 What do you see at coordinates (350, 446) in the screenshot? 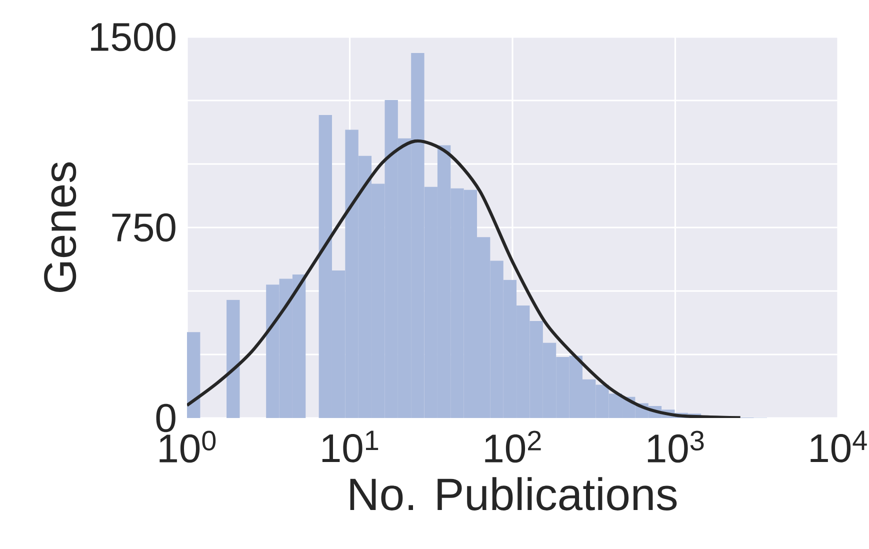
I see `x-tick-label: 10$^{1}$` at bounding box center [350, 446].